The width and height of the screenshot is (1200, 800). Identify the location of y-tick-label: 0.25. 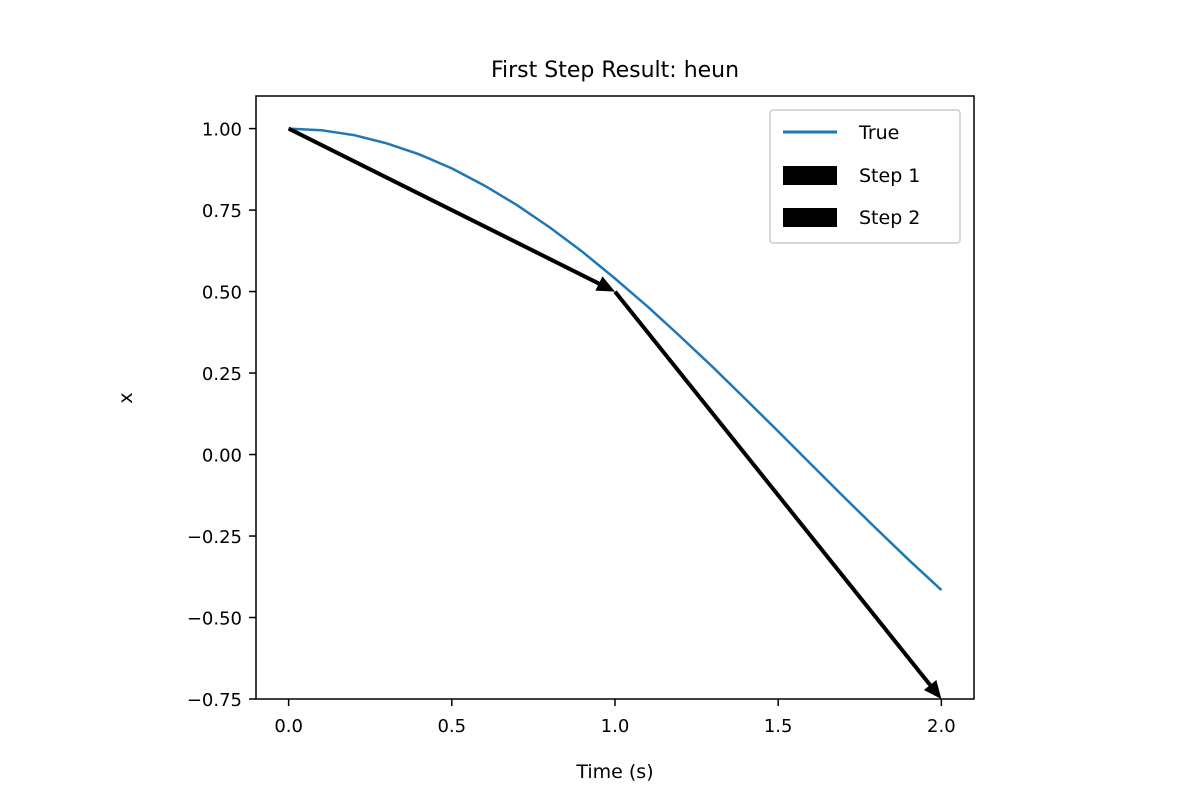
(222, 374).